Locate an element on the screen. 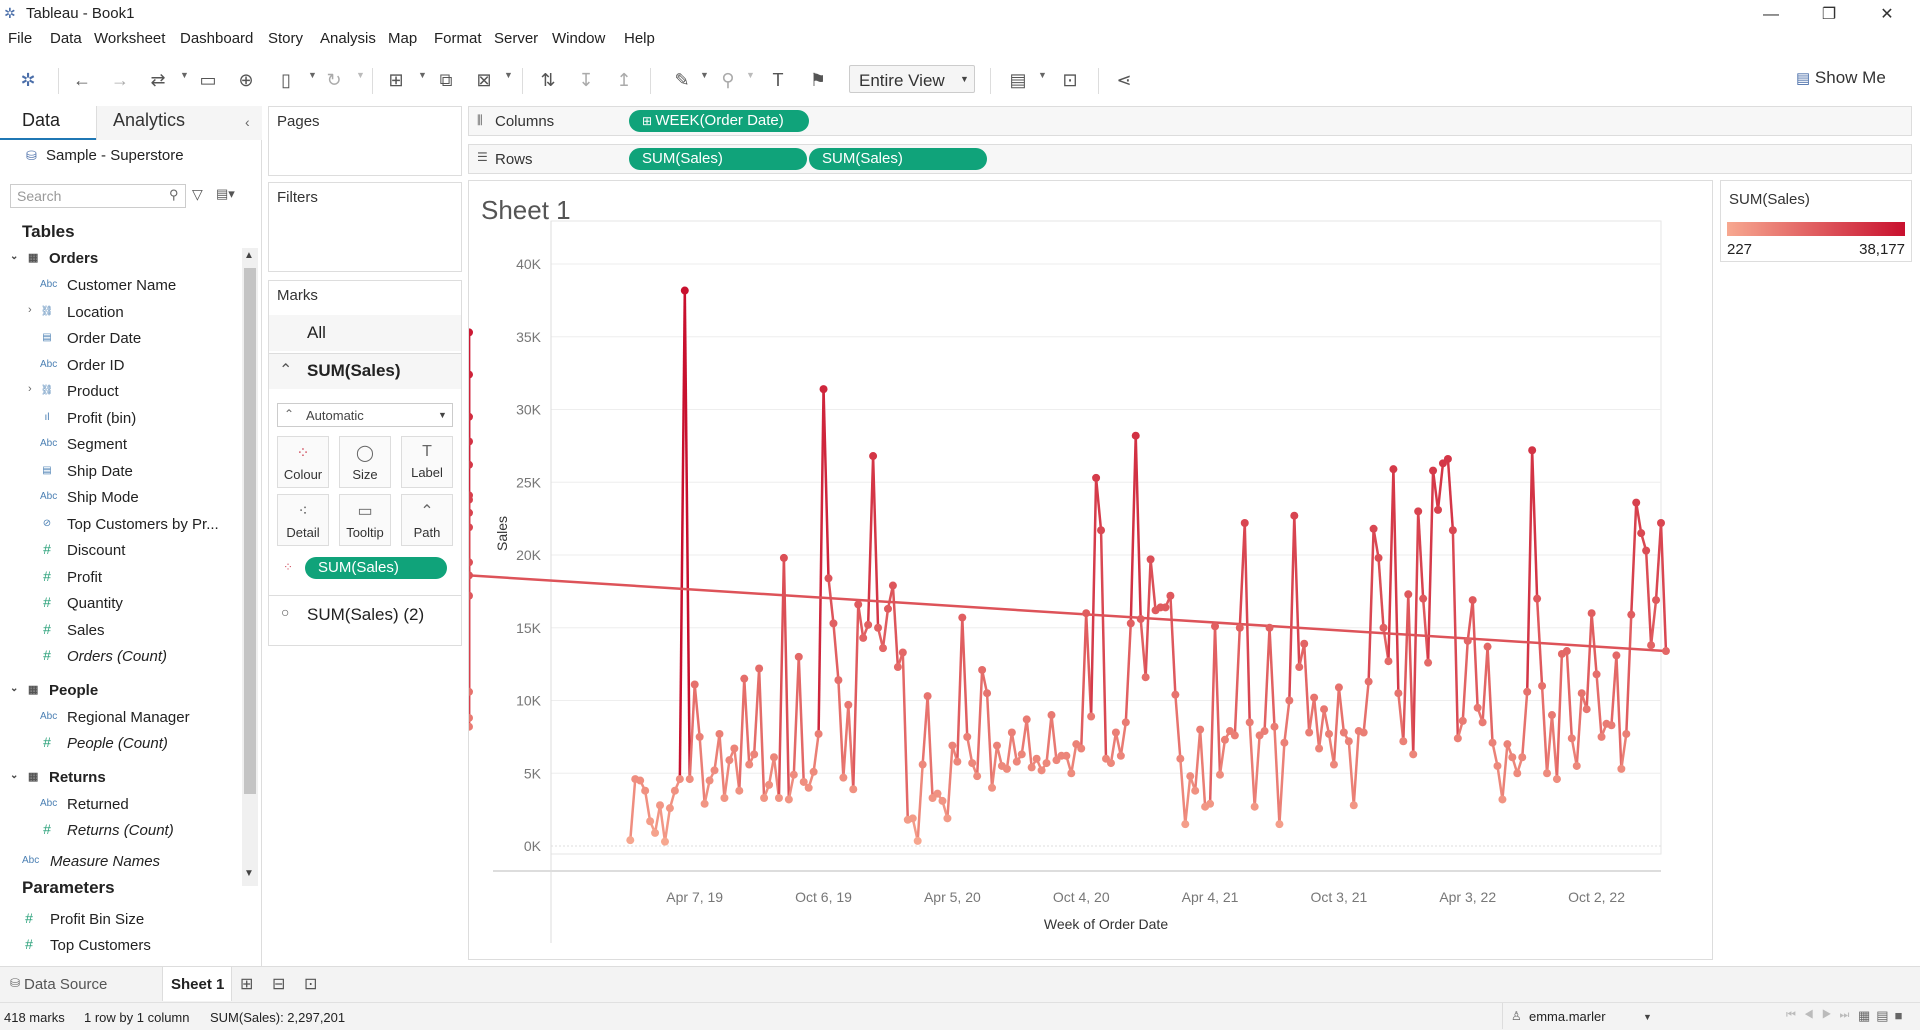  field-product: › ⛓ Product is located at coordinates (120, 392).